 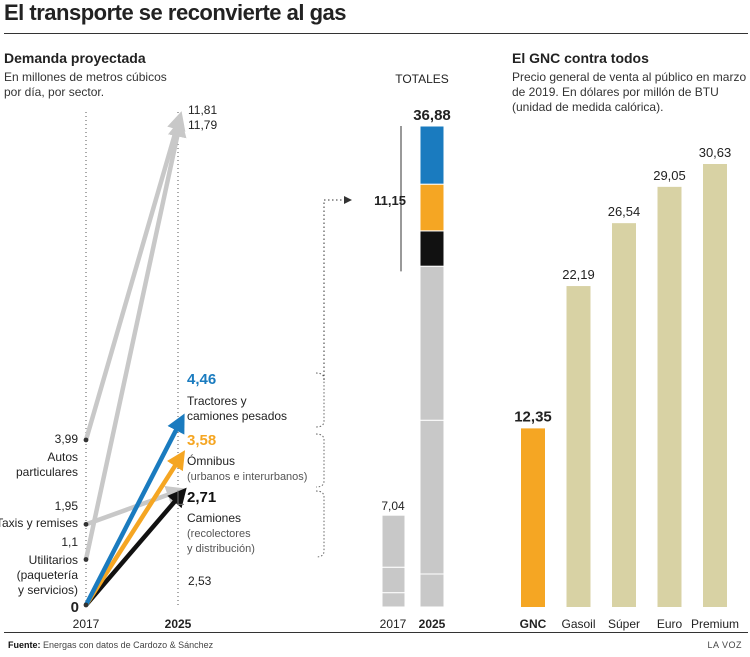 What do you see at coordinates (533, 416) in the screenshot?
I see `gnc-value-gnc: 12,35` at bounding box center [533, 416].